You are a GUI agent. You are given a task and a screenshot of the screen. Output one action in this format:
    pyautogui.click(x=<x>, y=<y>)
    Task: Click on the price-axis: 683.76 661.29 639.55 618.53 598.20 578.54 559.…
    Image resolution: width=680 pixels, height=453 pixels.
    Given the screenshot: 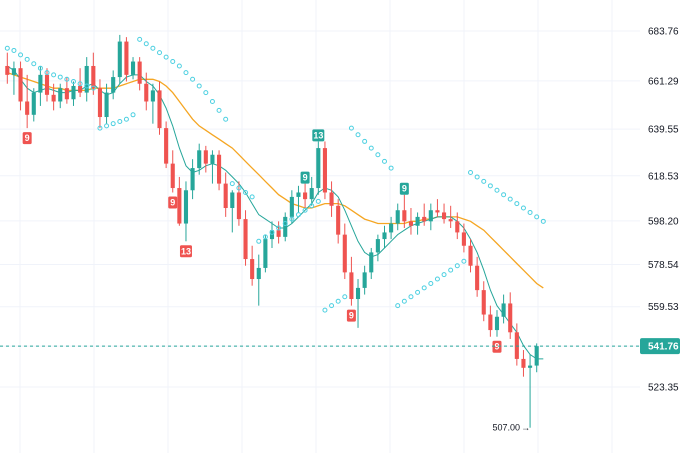 What is the action you would take?
    pyautogui.click(x=663, y=210)
    